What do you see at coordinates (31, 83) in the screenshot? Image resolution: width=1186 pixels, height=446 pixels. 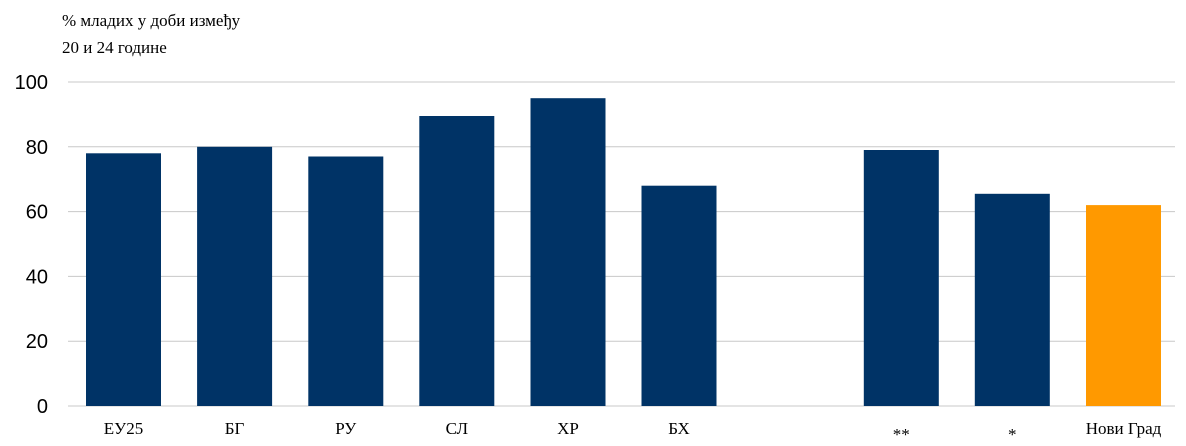 I see `y-tick-label: 100` at bounding box center [31, 83].